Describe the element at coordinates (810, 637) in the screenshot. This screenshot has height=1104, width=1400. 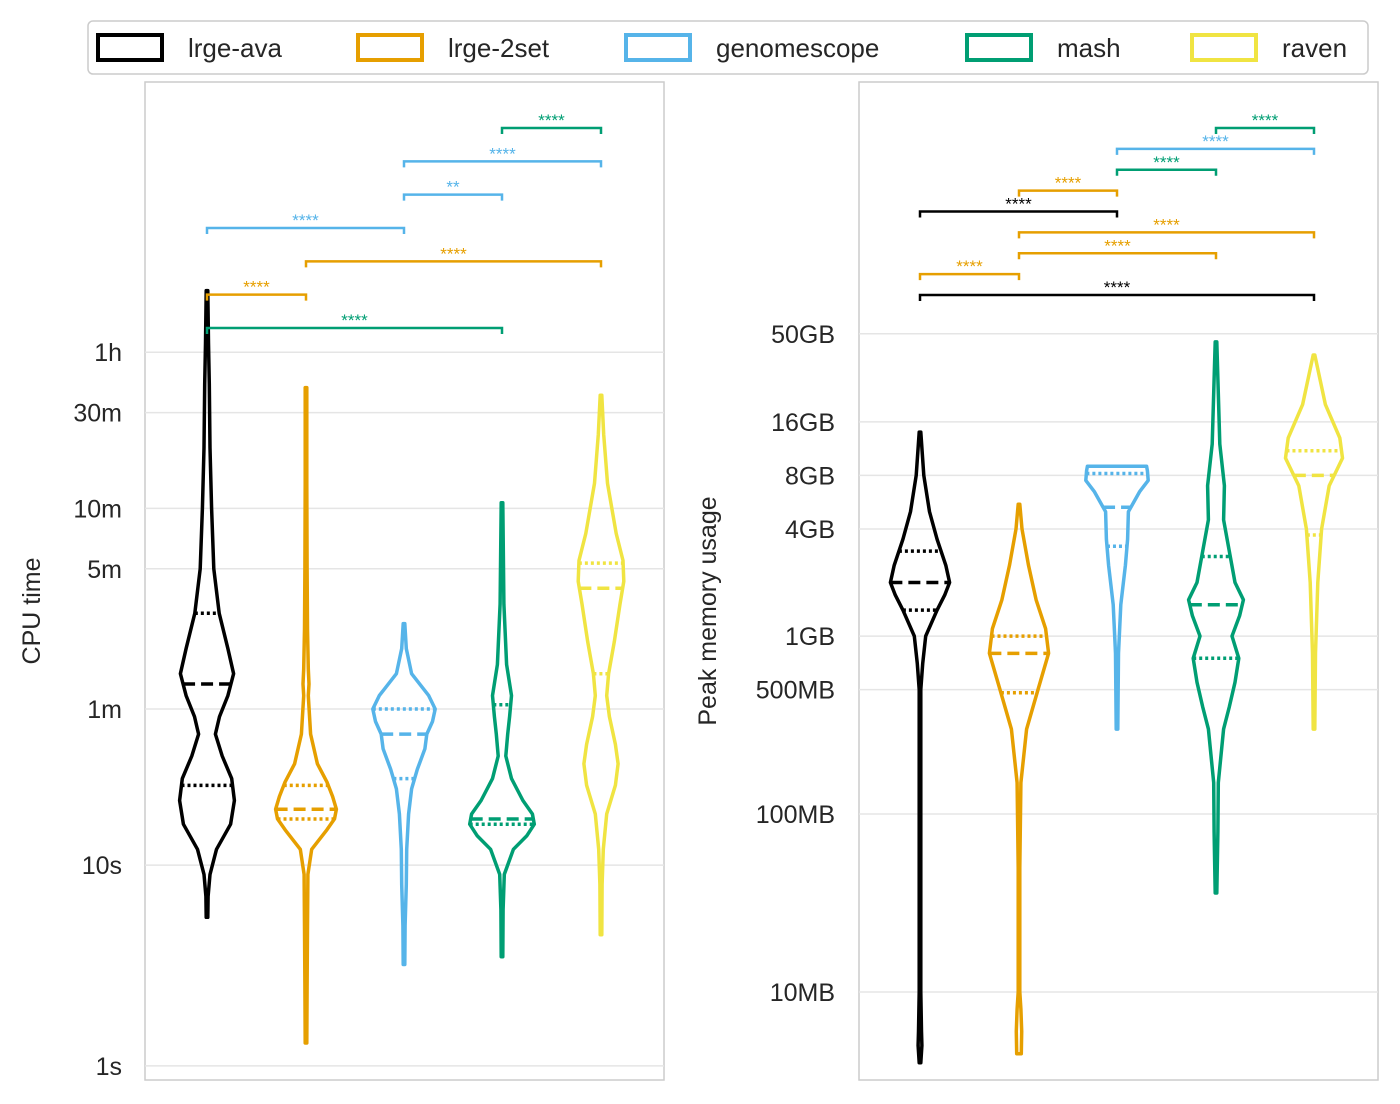
I see `y-tick-label: 1GB` at that location.